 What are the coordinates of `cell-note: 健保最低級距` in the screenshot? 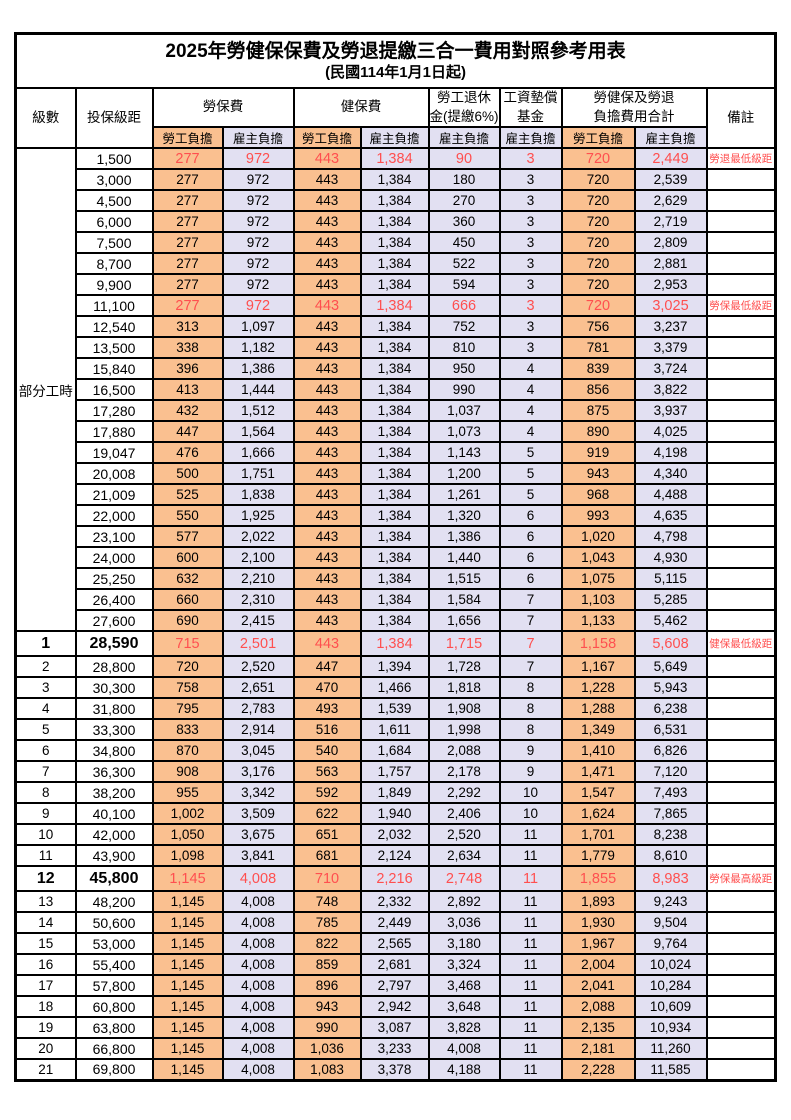 It's located at (741, 643).